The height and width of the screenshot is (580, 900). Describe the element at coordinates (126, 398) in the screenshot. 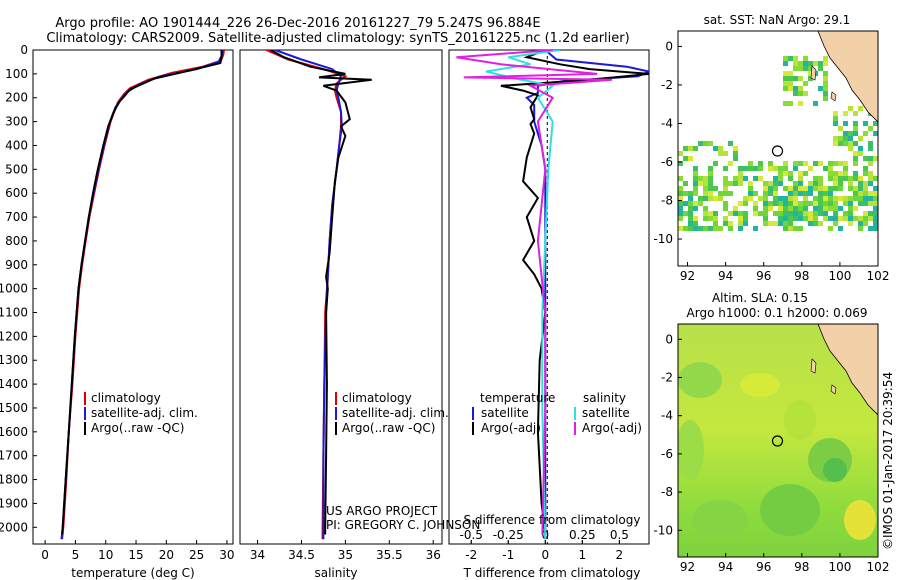

I see `legend-climatology: climatology` at that location.